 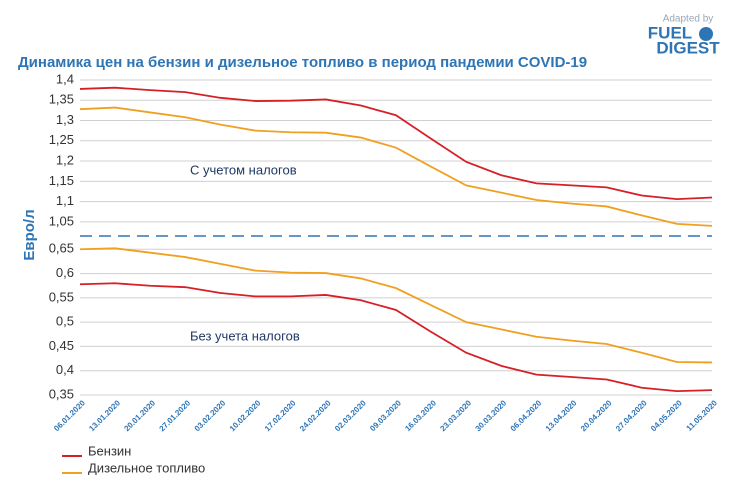 I want to click on legend-label: Бензин, so click(x=109, y=450).